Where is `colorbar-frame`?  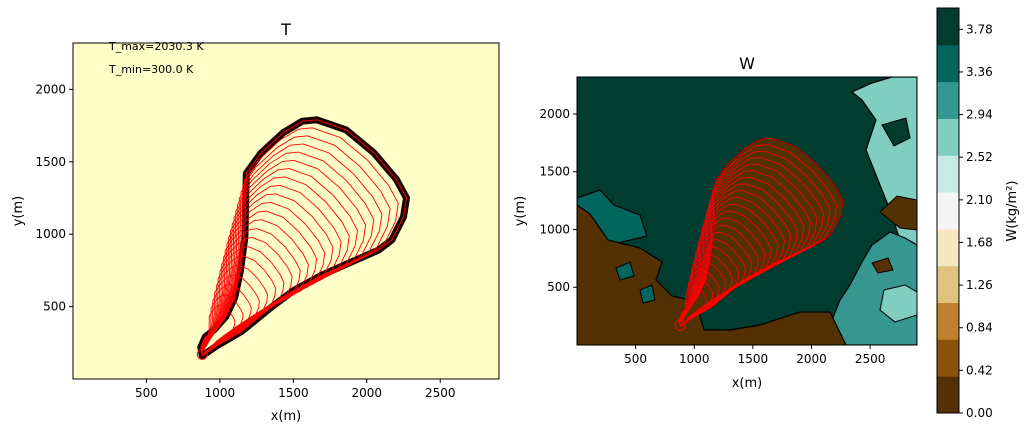 colorbar-frame is located at coordinates (948, 210).